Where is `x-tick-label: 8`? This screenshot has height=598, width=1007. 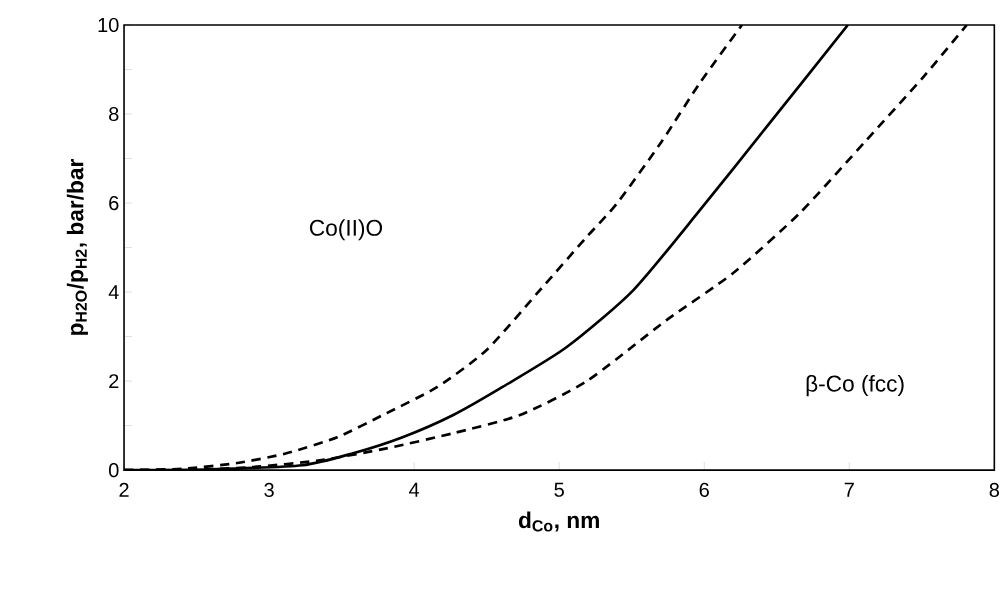 x-tick-label: 8 is located at coordinates (994, 489).